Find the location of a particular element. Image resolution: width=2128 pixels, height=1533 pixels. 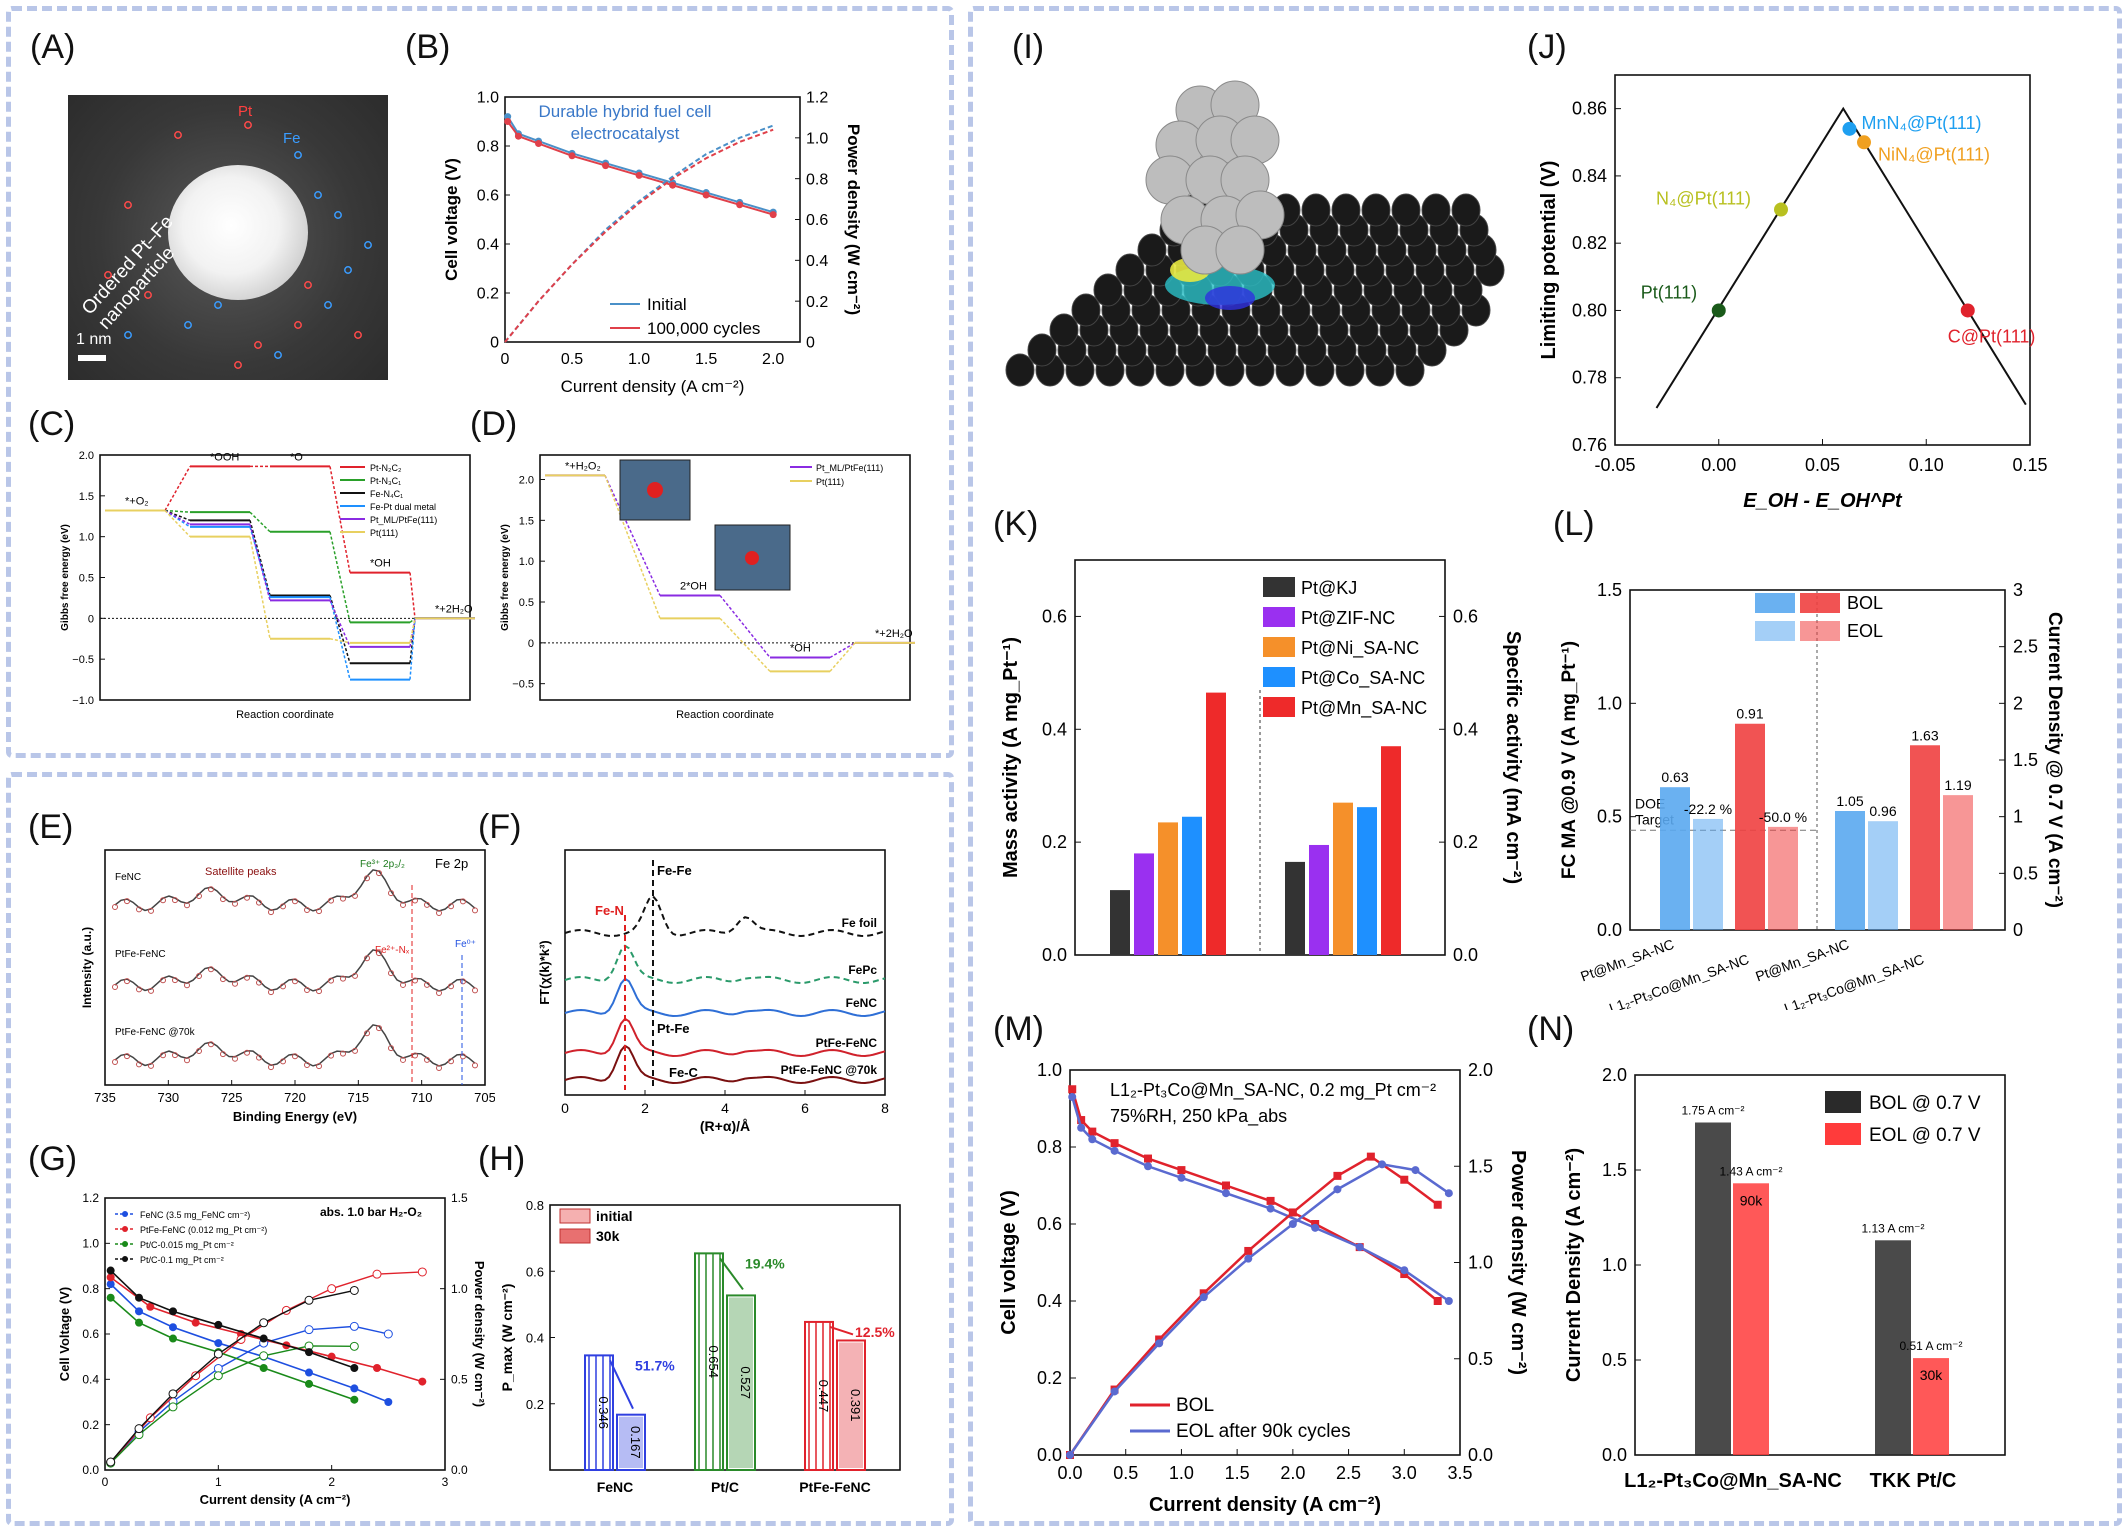

b-y2-tick-label: 0 is located at coordinates (810, 343).